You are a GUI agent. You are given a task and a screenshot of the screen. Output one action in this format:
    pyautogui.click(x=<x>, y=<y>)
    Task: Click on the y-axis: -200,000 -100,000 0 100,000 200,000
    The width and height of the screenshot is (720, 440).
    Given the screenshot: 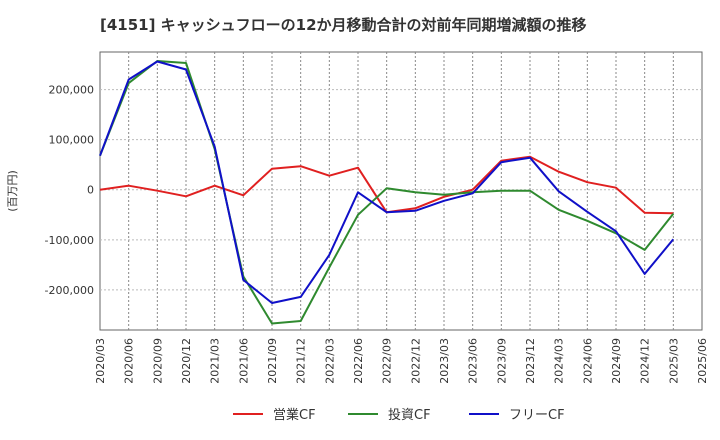 What is the action you would take?
    pyautogui.click(x=69, y=190)
    